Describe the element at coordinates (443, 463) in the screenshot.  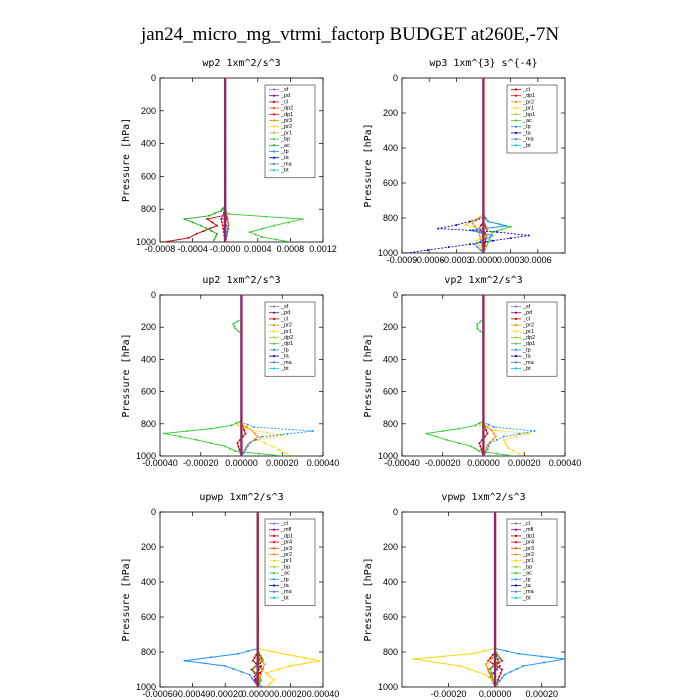
I see `x-tick-label: -0.00020` at that location.